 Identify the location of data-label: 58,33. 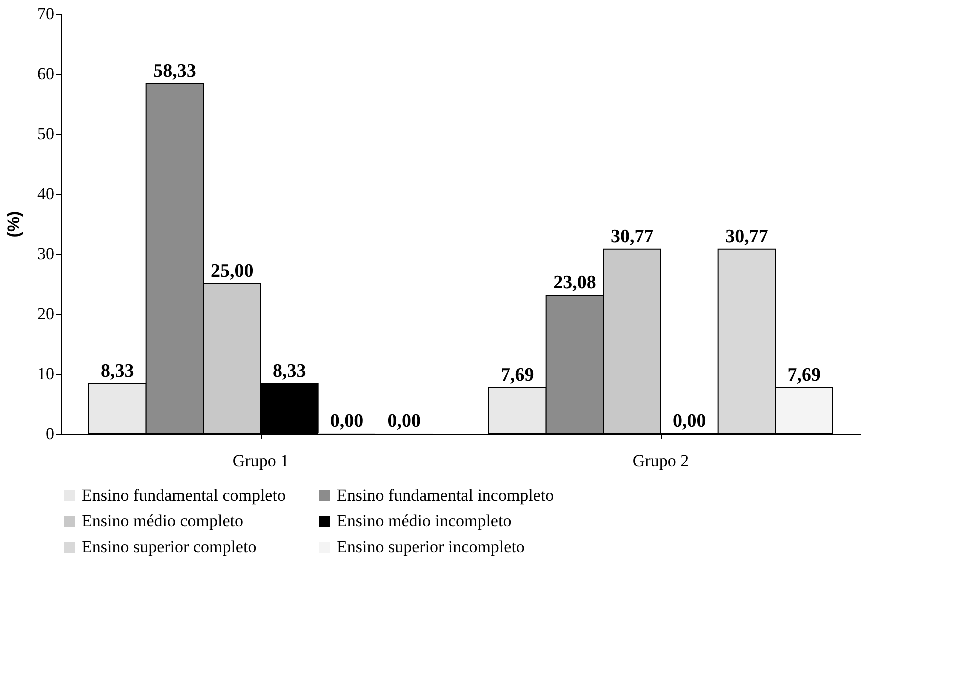
(175, 71).